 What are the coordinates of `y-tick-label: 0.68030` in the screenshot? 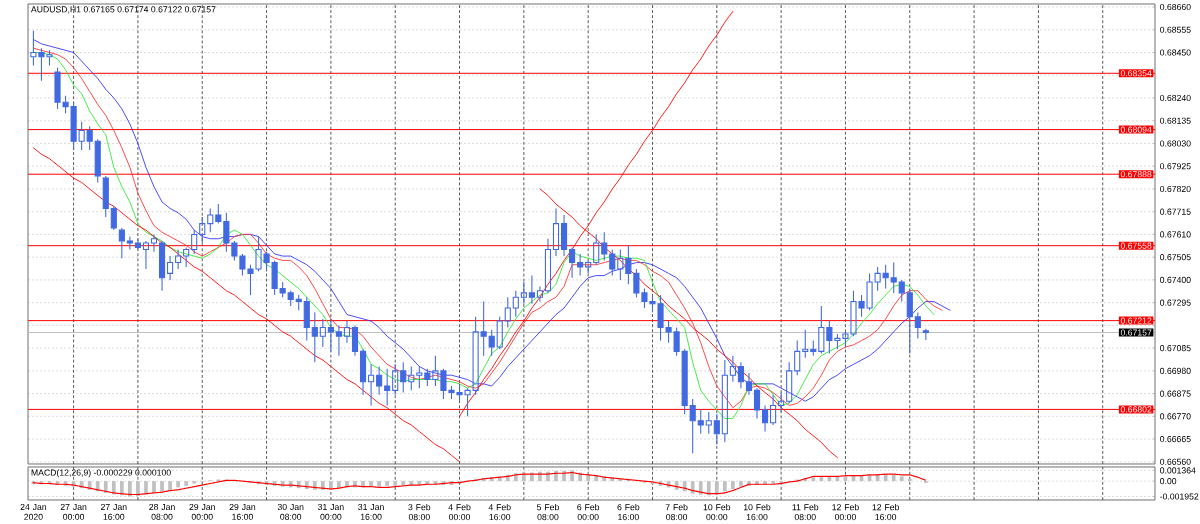 It's located at (1175, 143).